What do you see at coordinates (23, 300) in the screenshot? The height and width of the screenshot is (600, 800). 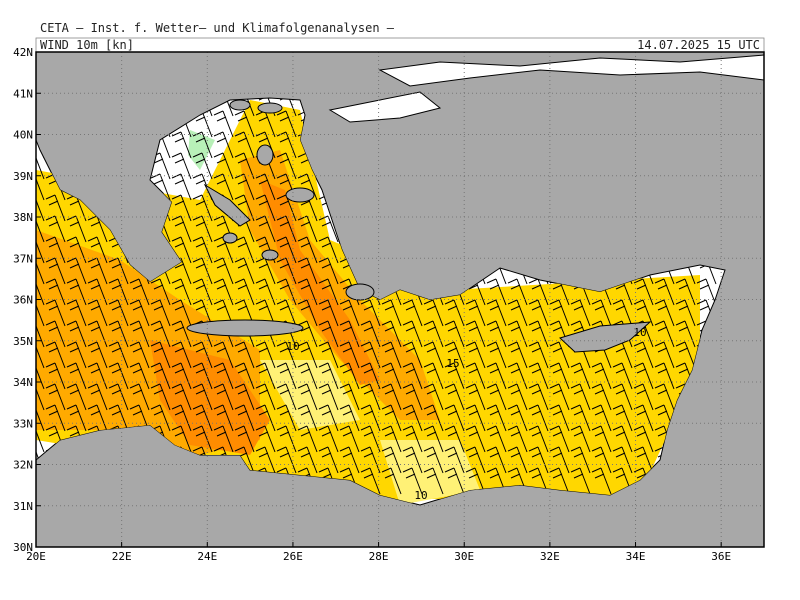 I see `y-tick-label: 36N` at bounding box center [23, 300].